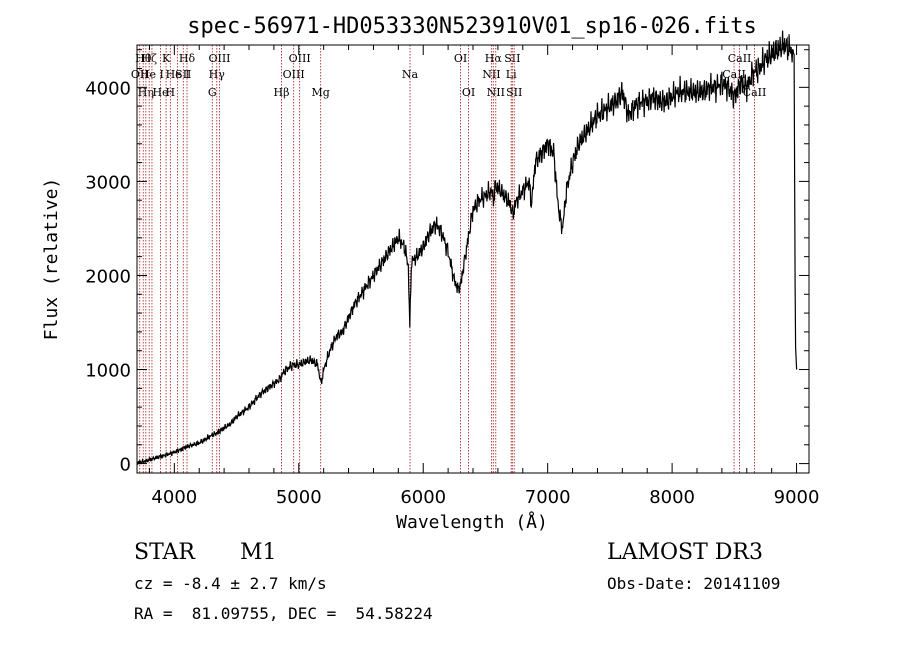  Describe the element at coordinates (797, 497) in the screenshot. I see `x-tick-label: 9000` at that location.